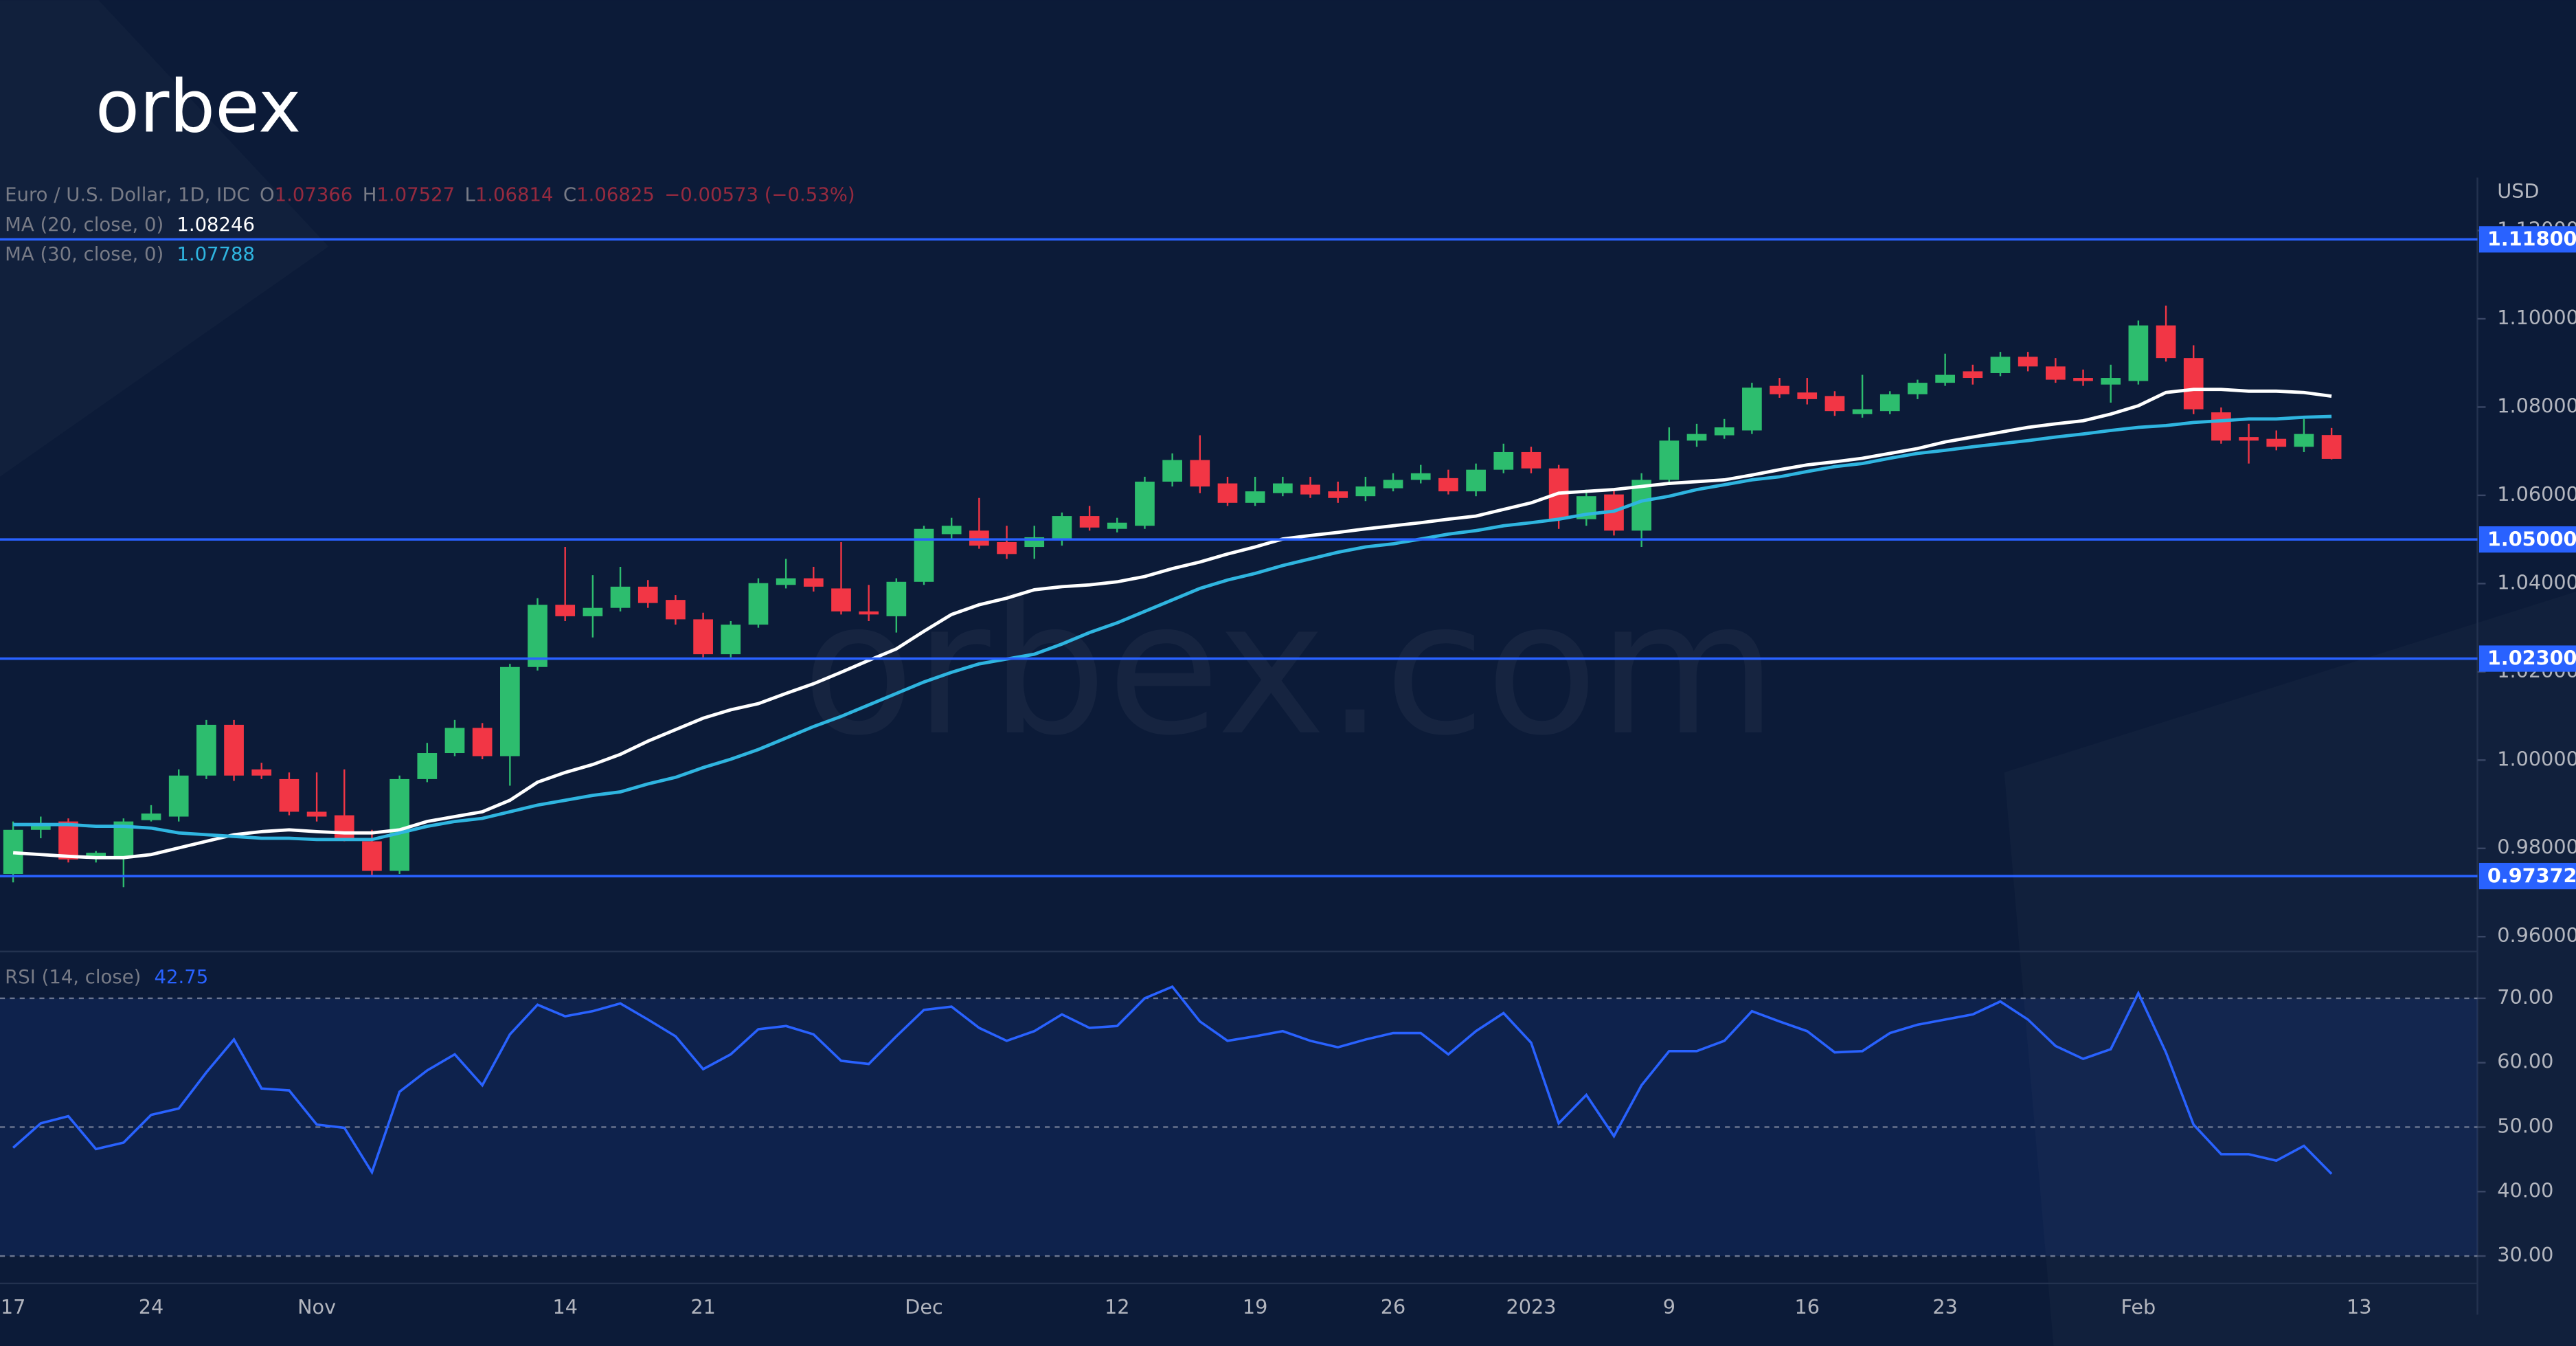  Describe the element at coordinates (2531, 538) in the screenshot. I see `level-label: 1.05000` at that location.